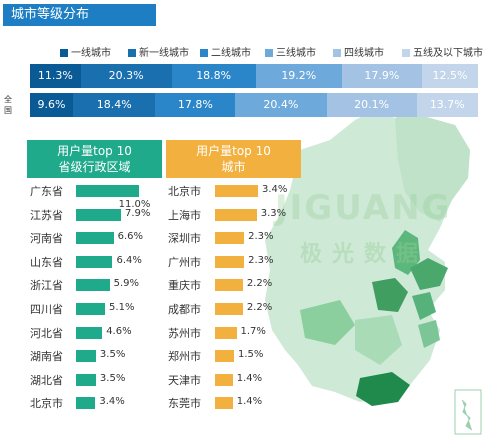 The height and width of the screenshot is (445, 500). I want to click on region-sichuan, so click(327, 322).